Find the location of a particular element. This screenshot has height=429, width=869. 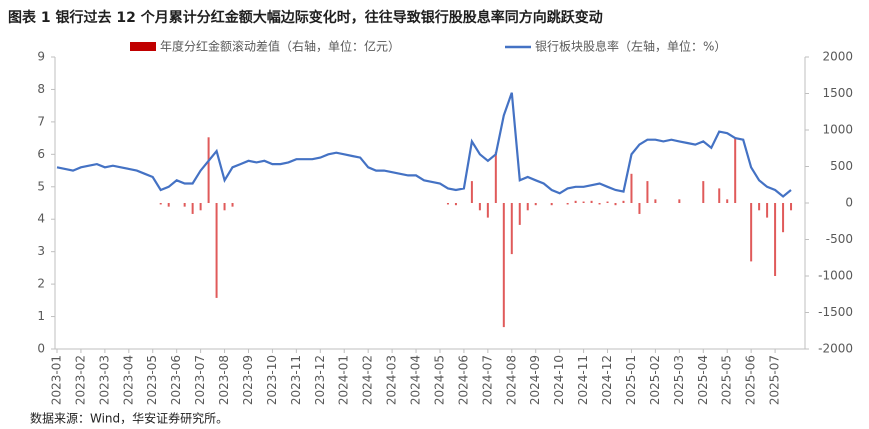

y-tick-label: 6 is located at coordinates (41, 154).